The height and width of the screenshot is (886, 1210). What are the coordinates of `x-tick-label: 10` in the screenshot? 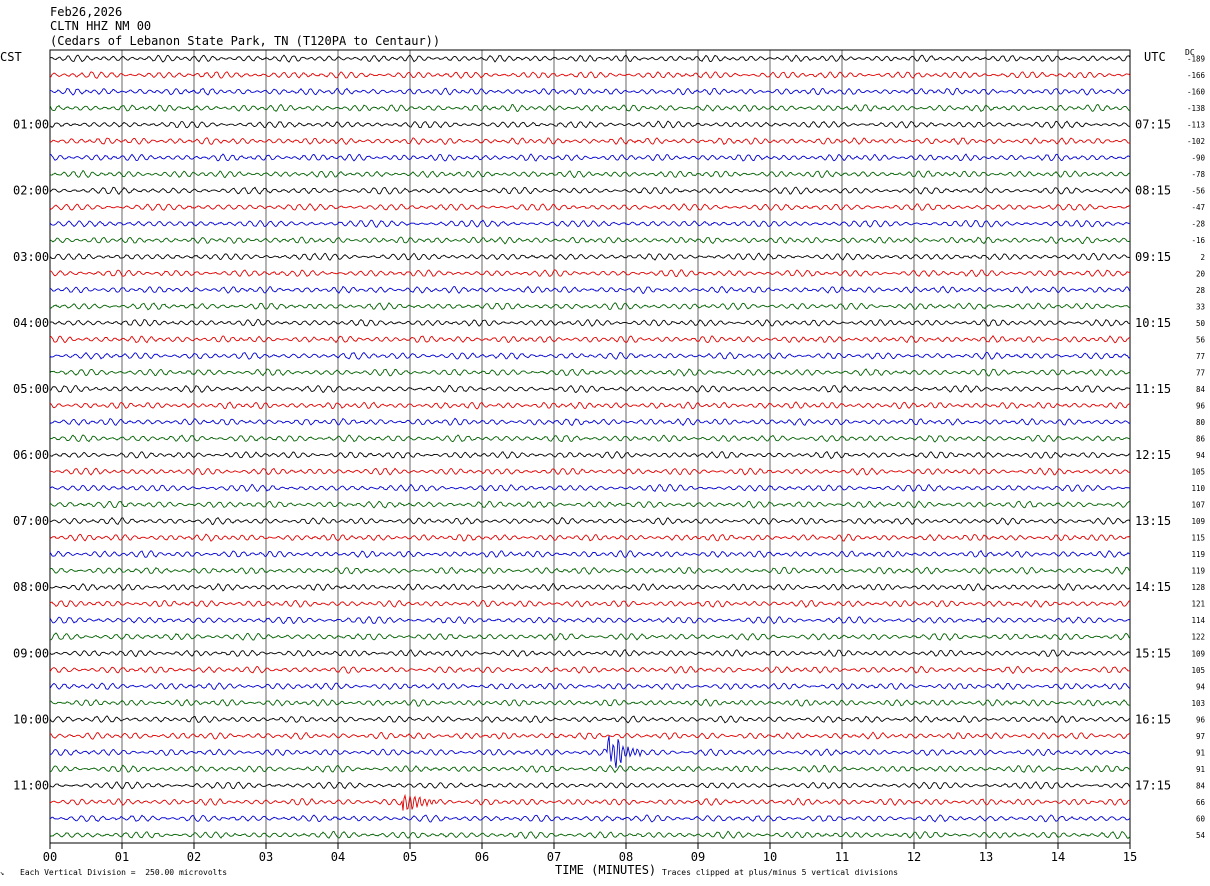 It's located at (770, 857).